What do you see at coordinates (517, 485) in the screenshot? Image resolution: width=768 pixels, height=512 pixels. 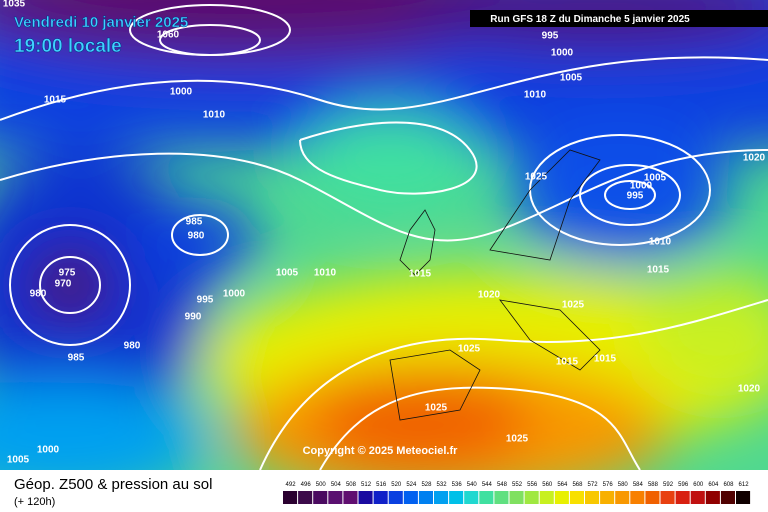 I see `scale-label: 552` at bounding box center [517, 485].